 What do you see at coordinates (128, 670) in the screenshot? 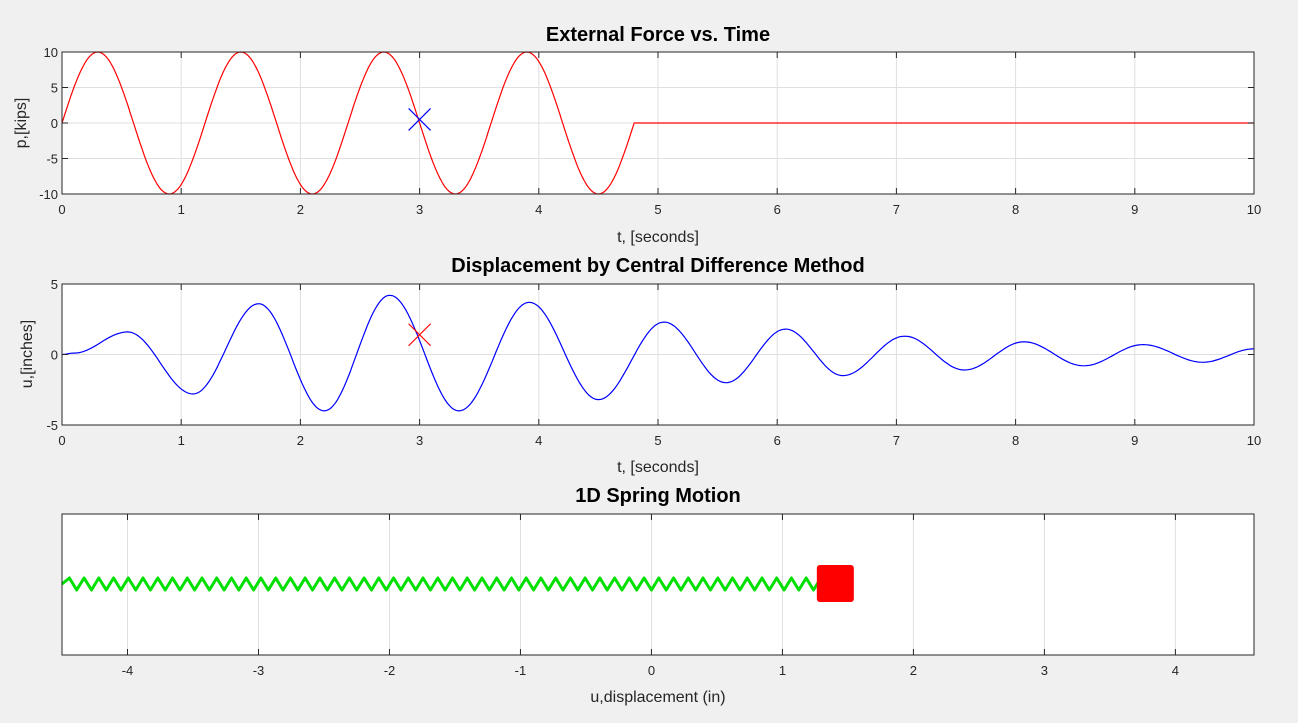
I see `x-tick-label: -4` at bounding box center [128, 670].